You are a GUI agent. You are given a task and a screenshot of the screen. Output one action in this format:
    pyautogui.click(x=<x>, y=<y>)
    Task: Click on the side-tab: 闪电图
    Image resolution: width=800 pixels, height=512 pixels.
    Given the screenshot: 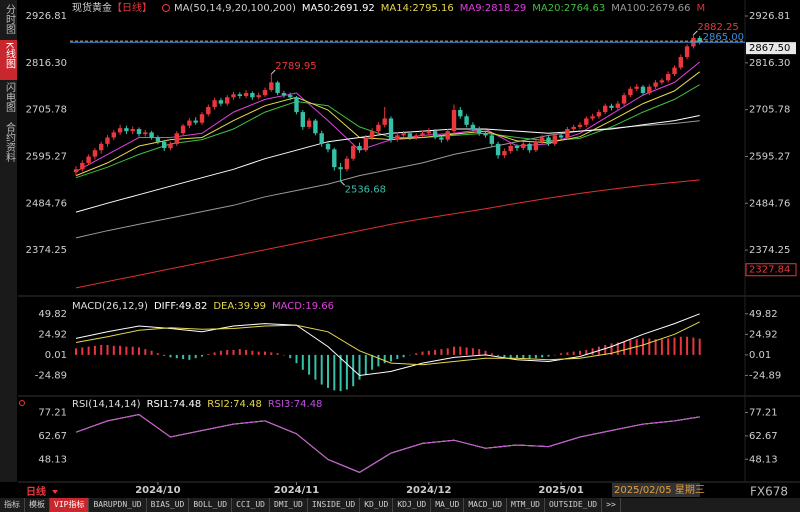 What is the action you would take?
    pyautogui.click(x=10, y=97)
    